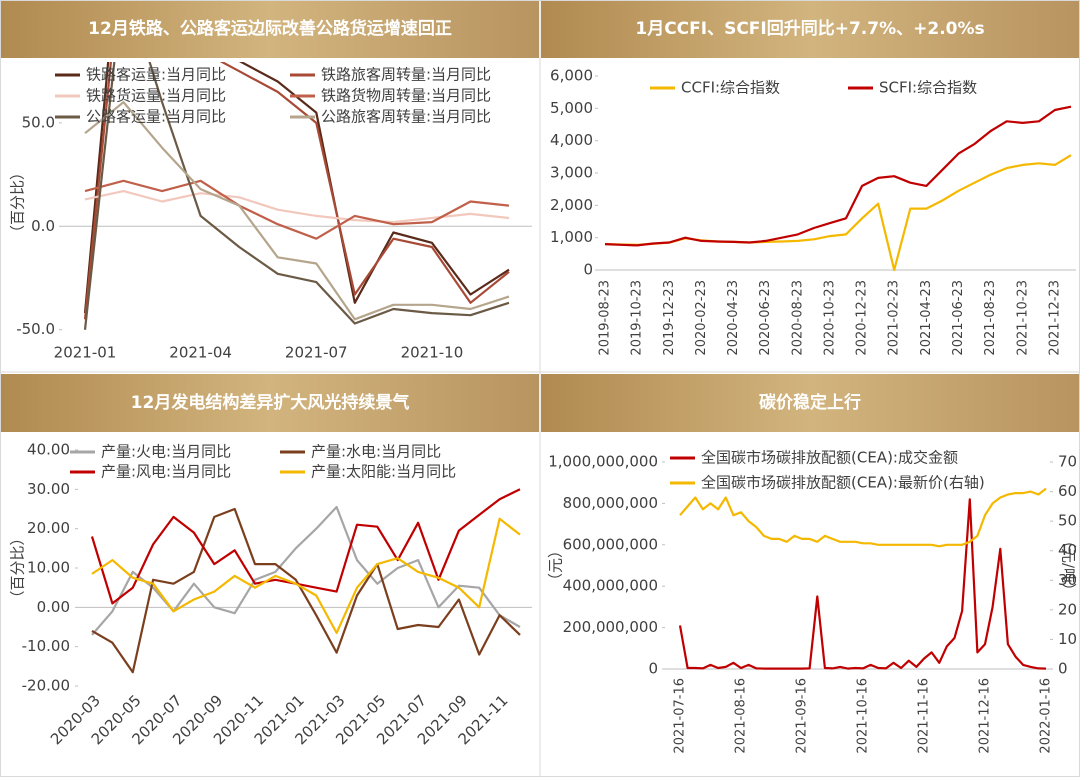 The image size is (1080, 777). What do you see at coordinates (35, 329) in the screenshot?
I see `y-tick-label: -50.0` at bounding box center [35, 329].